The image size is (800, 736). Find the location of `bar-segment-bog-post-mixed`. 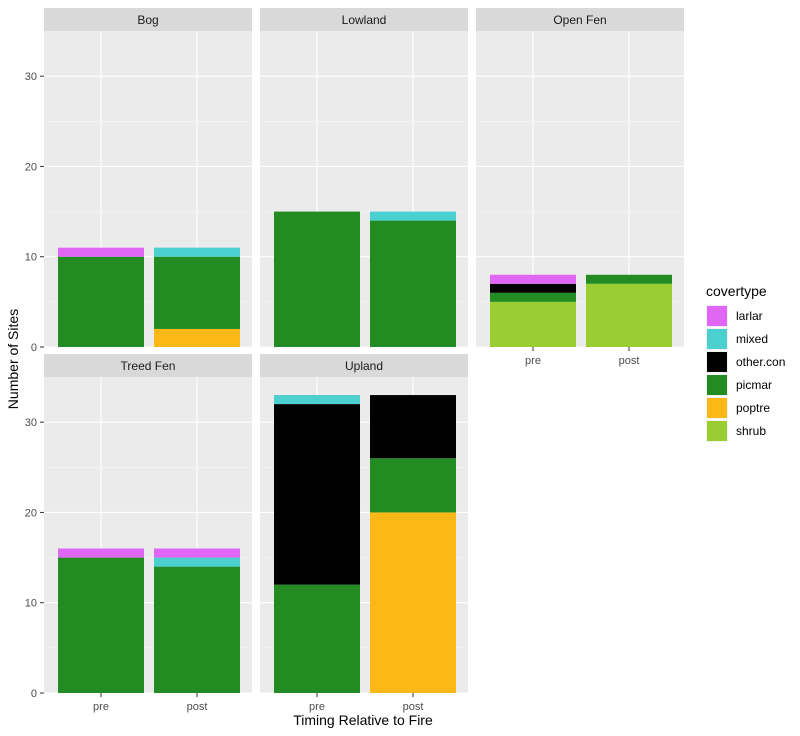

bar-segment-bog-post-mixed is located at coordinates (197, 252).